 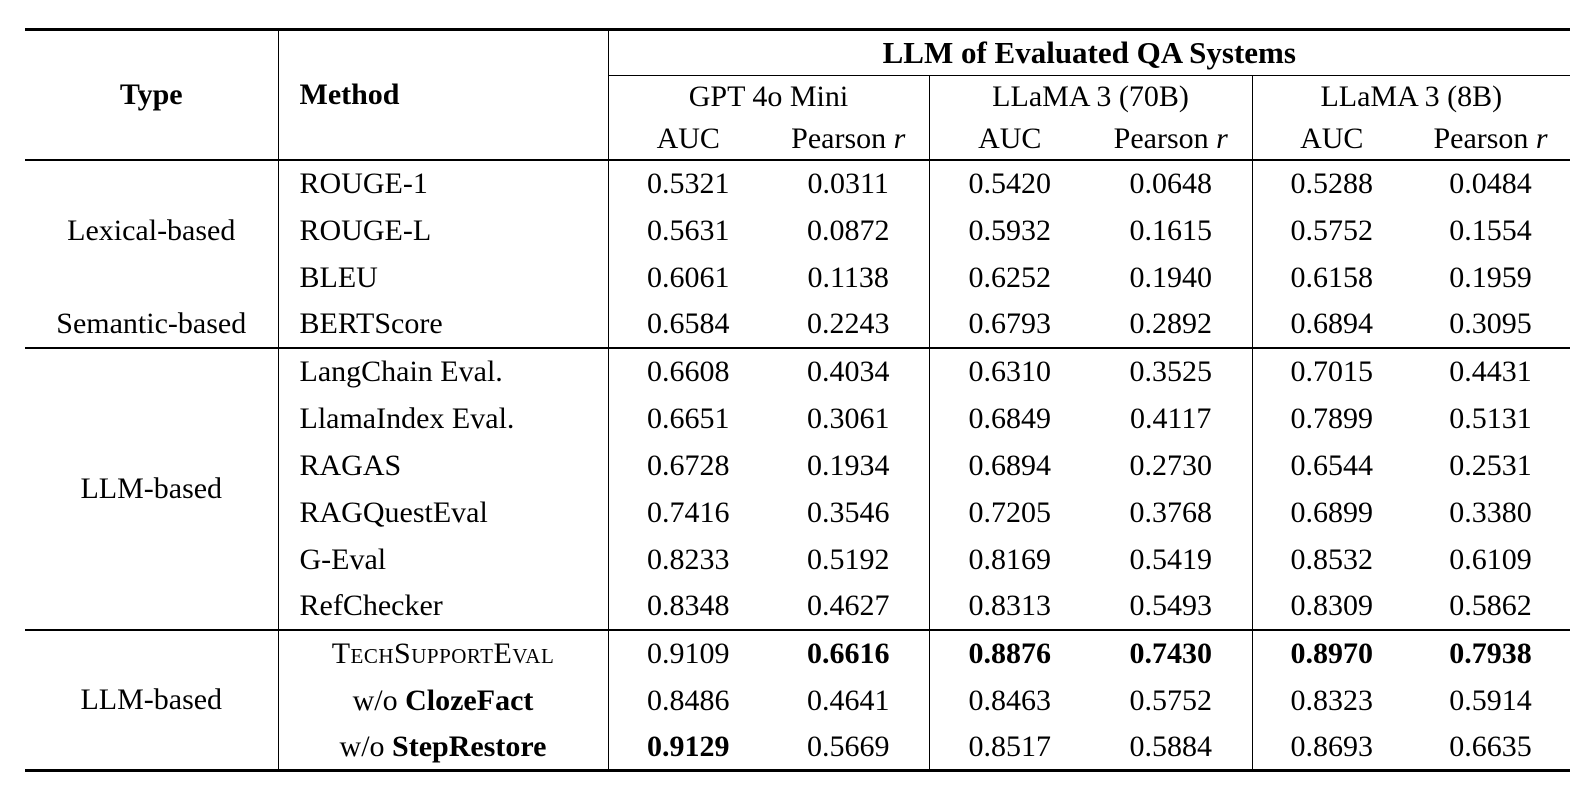 I want to click on value-cell: 0.2730, so click(x=1171, y=465).